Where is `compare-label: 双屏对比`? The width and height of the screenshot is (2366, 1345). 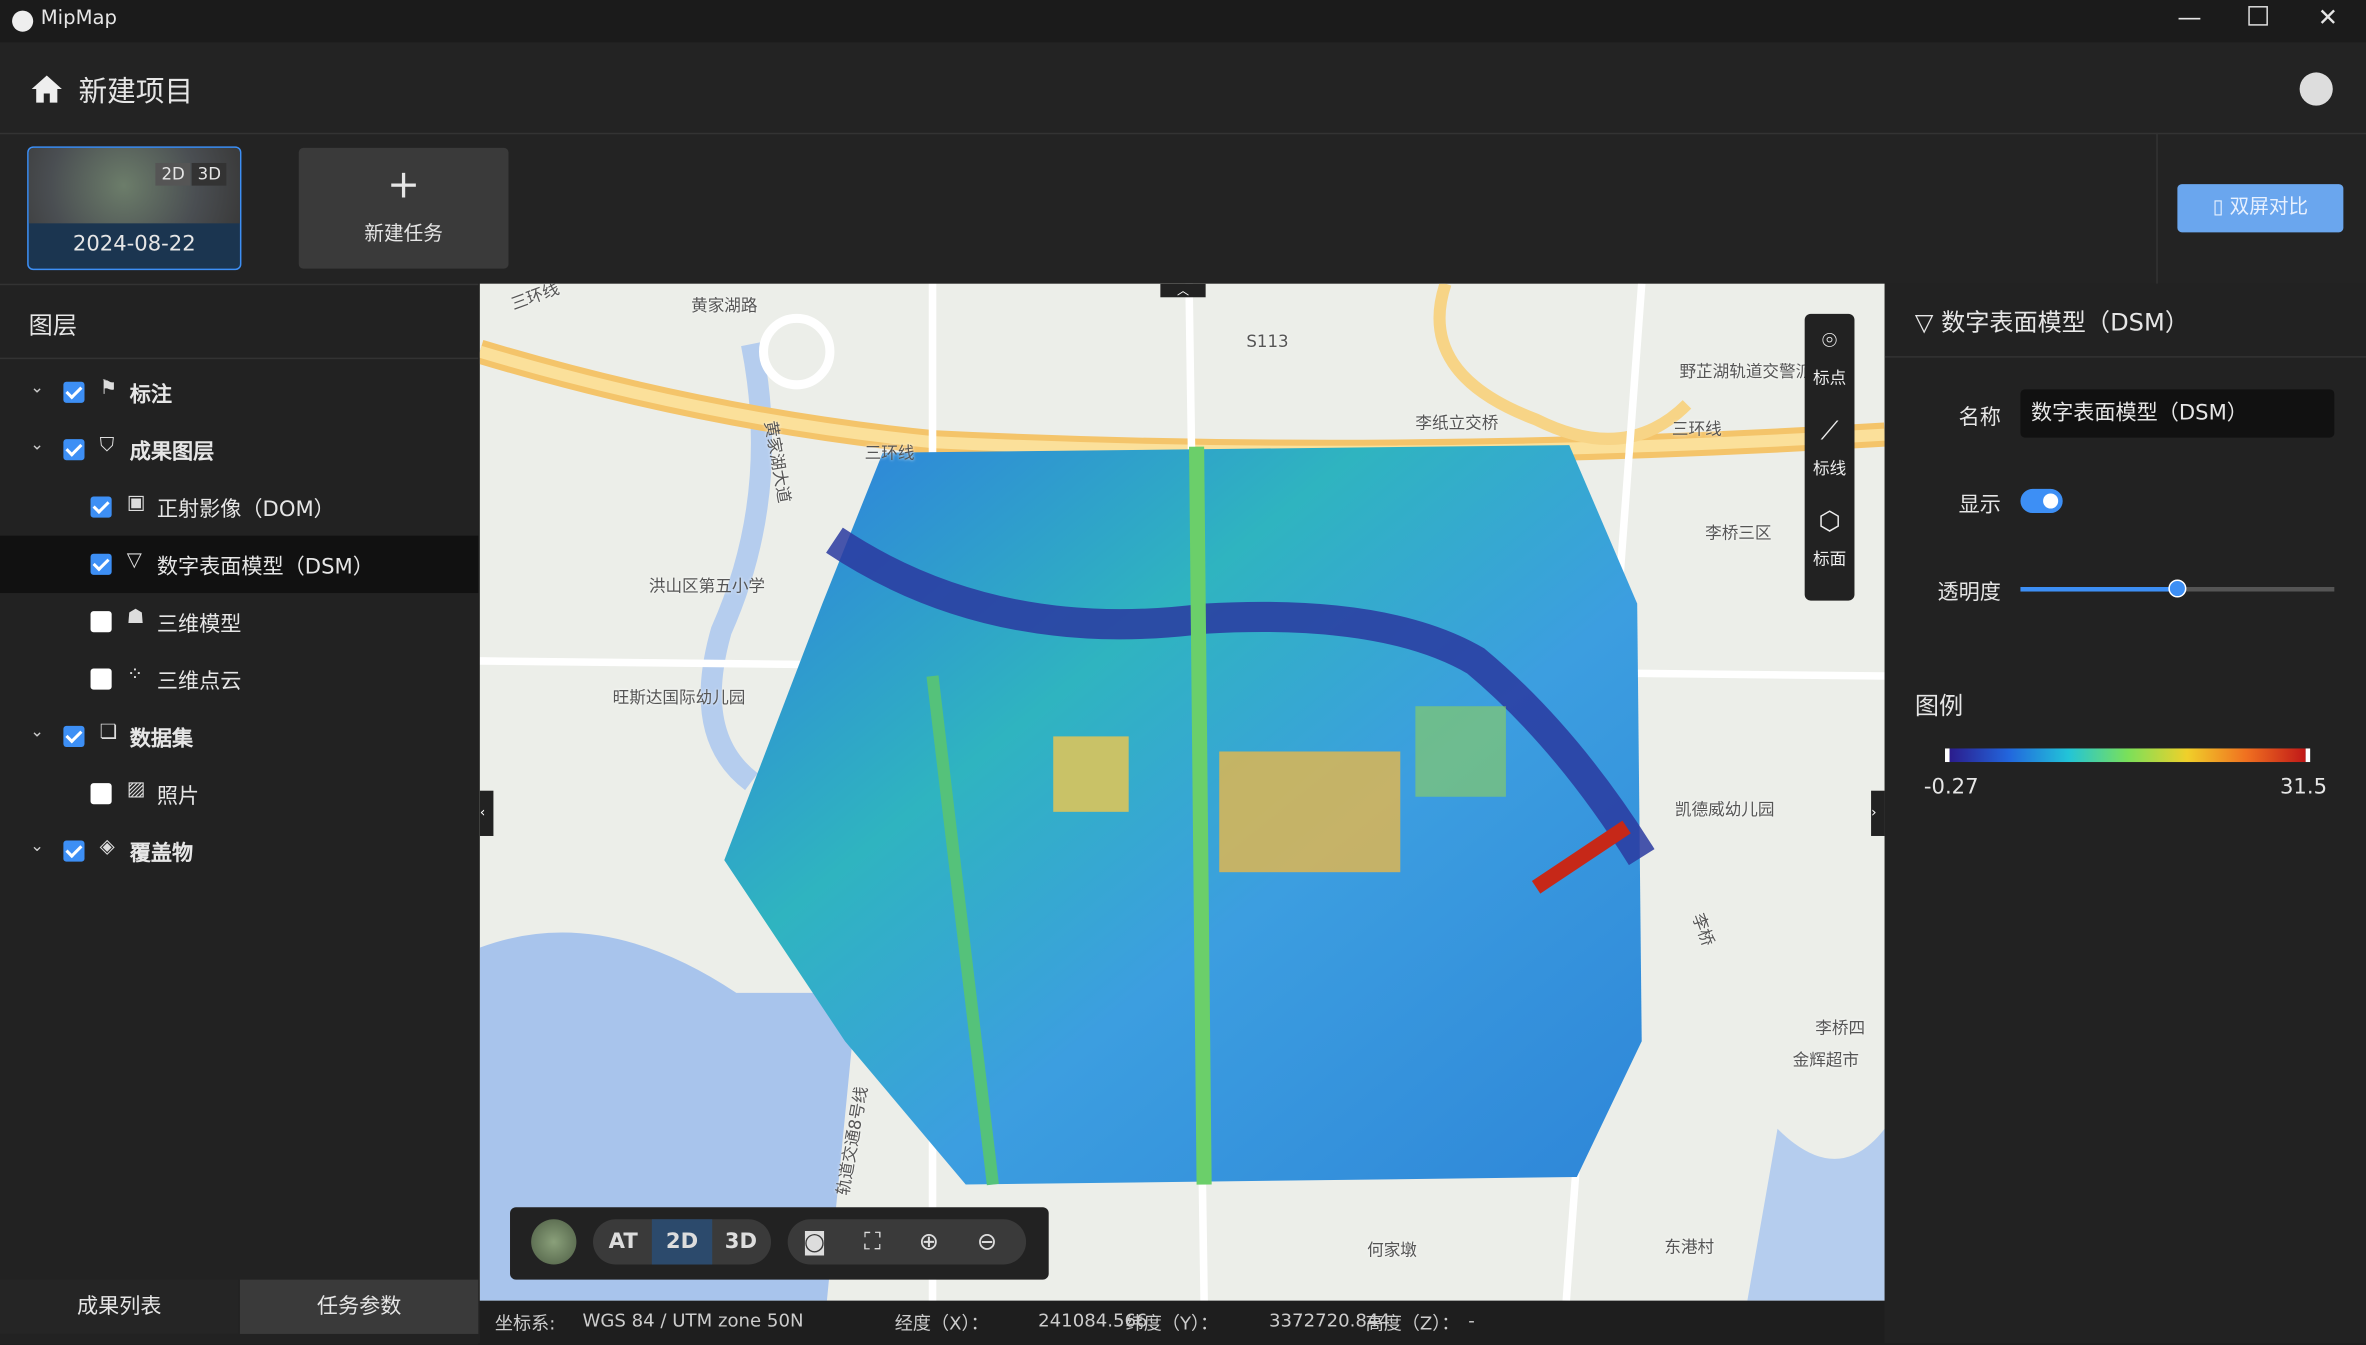 compare-label: 双屏对比 is located at coordinates (2269, 207).